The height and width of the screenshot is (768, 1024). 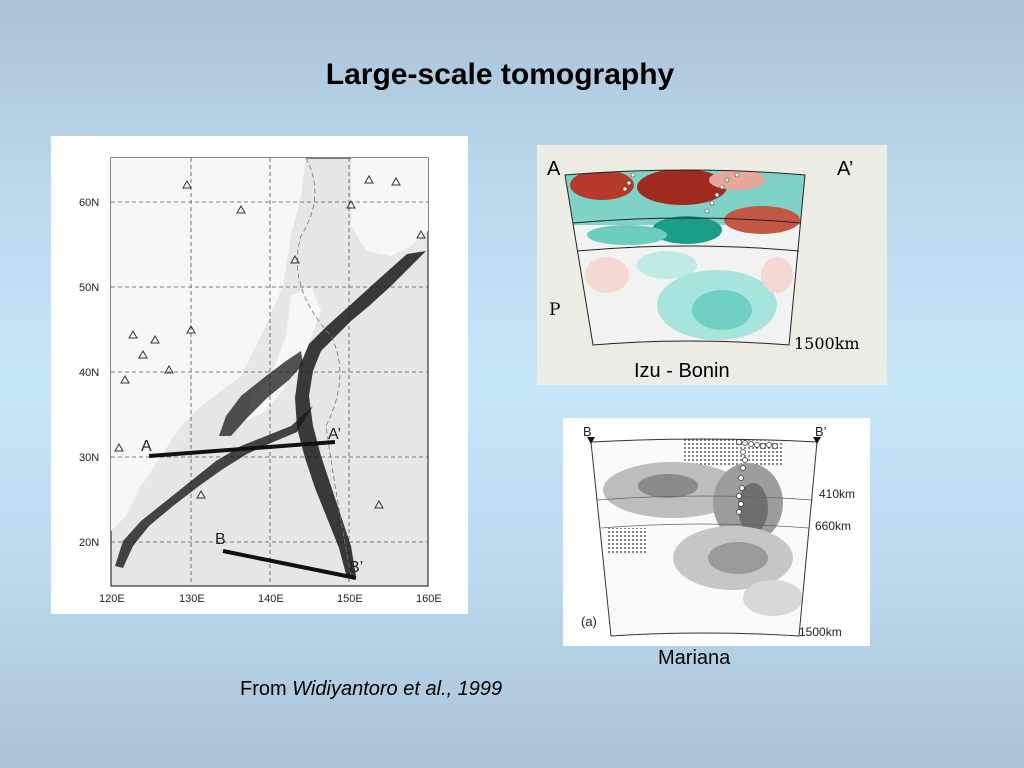 What do you see at coordinates (500, 74) in the screenshot?
I see `slide-title: Large-scale tomography` at bounding box center [500, 74].